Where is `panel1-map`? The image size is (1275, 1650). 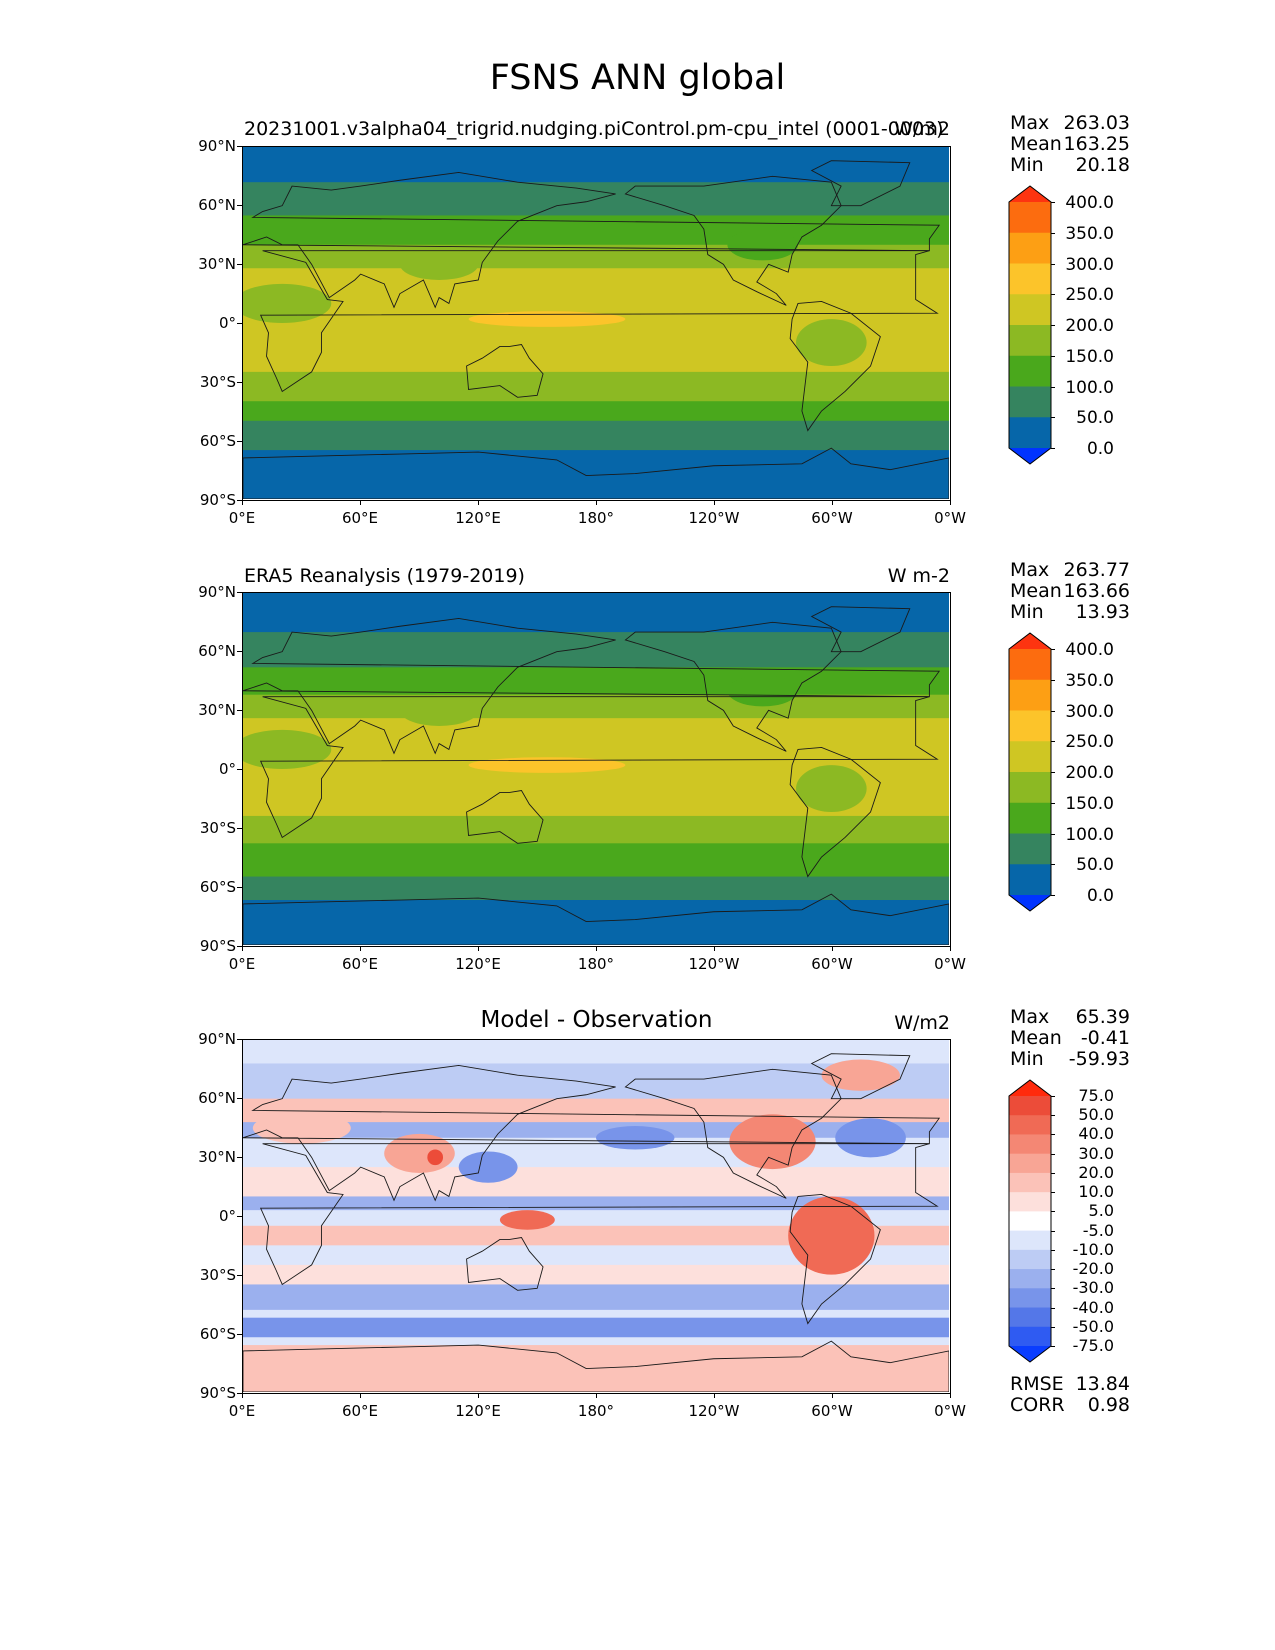
panel1-map is located at coordinates (596, 323).